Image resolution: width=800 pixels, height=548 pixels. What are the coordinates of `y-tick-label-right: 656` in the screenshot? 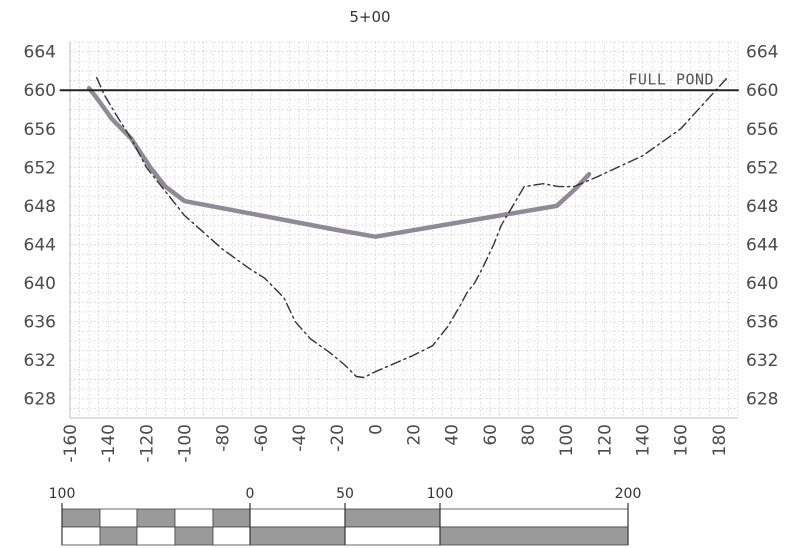 It's located at (762, 130).